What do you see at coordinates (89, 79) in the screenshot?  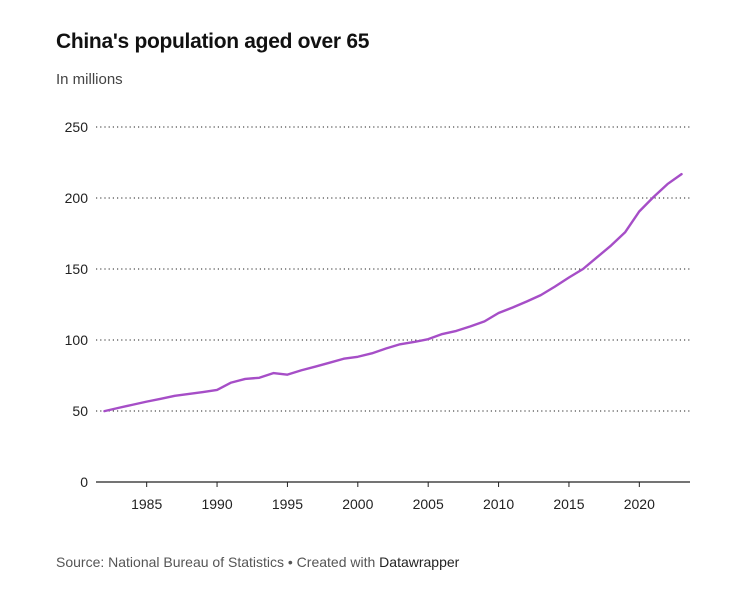 I see `chart-subtitle: In millions` at bounding box center [89, 79].